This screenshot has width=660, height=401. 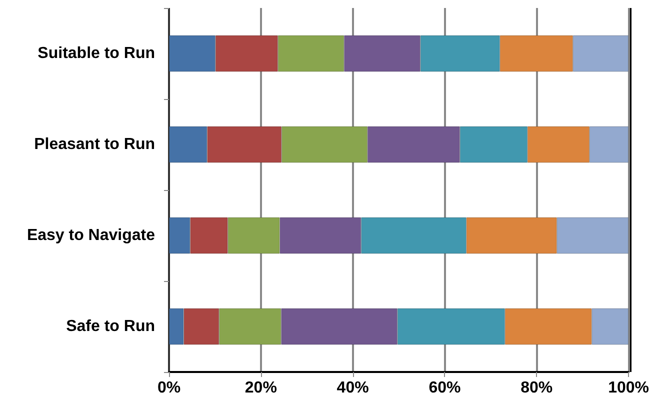 I want to click on x-tick-label: 60%, so click(x=444, y=388).